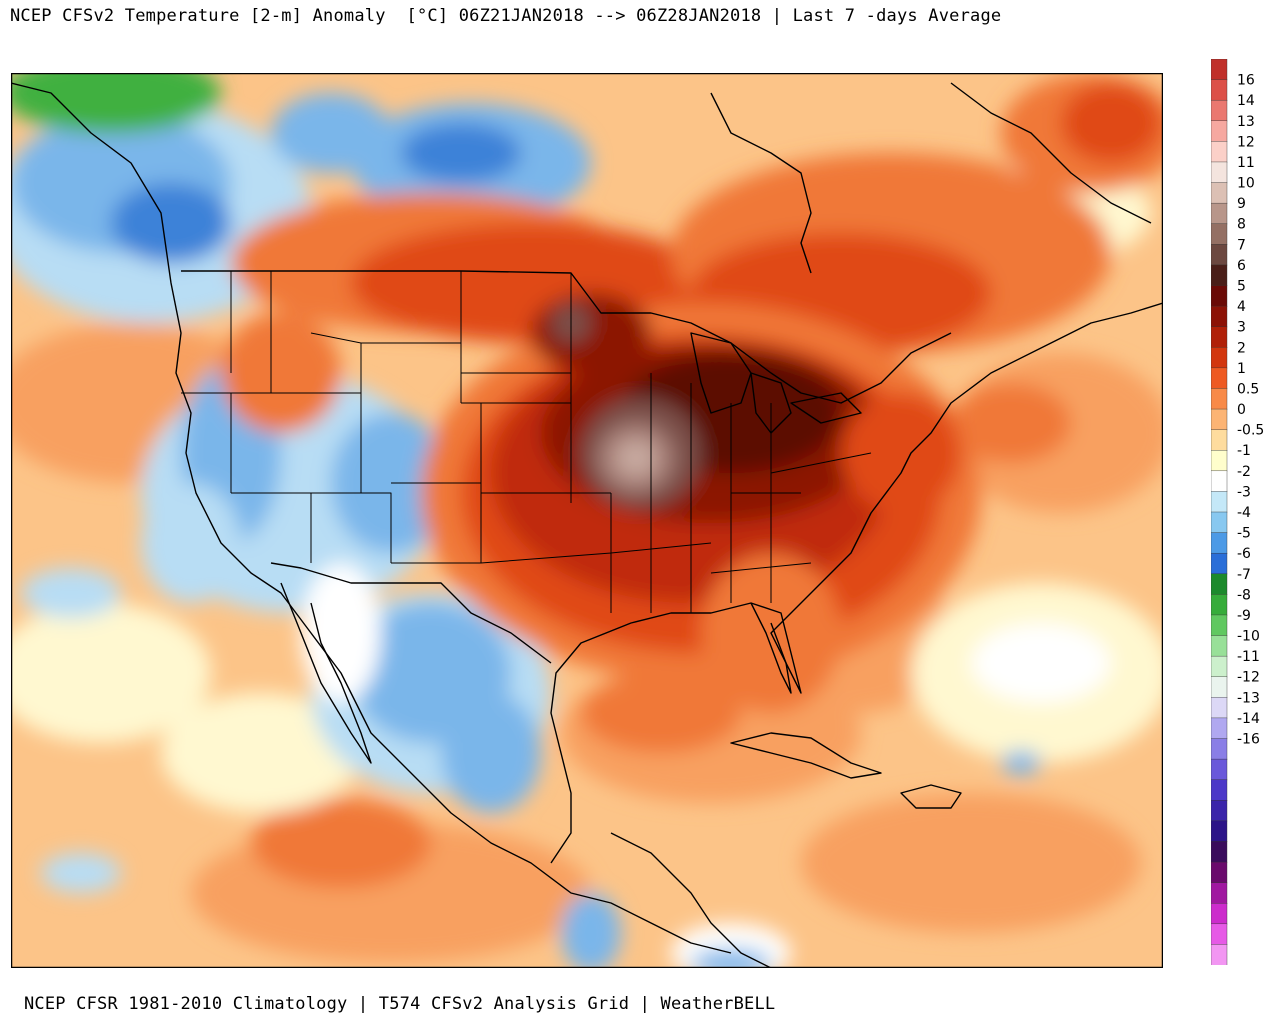 The height and width of the screenshot is (1024, 1280). What do you see at coordinates (1248, 657) in the screenshot?
I see `legend-tick-label: -11` at bounding box center [1248, 657].